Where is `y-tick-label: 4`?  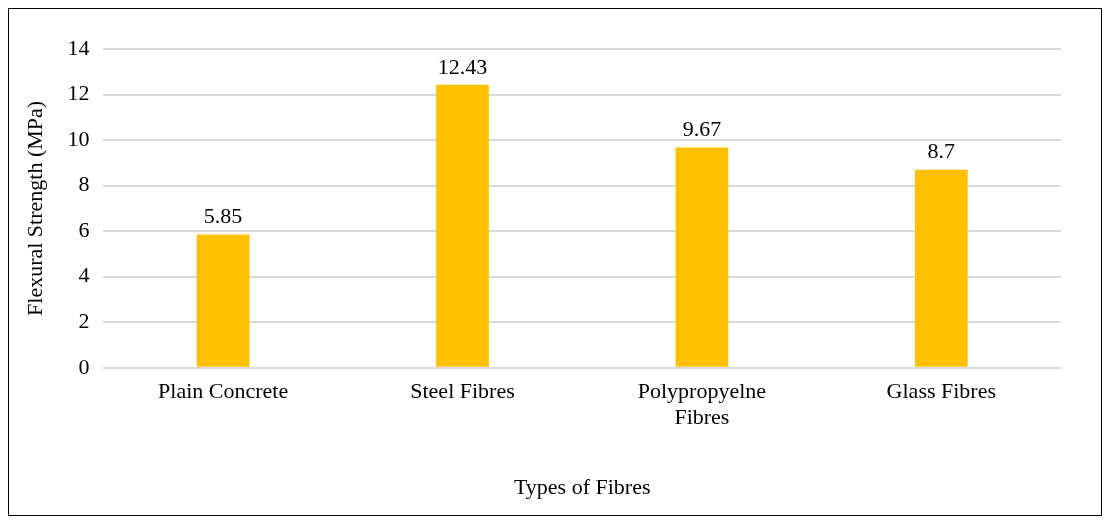
y-tick-label: 4 is located at coordinates (84, 275).